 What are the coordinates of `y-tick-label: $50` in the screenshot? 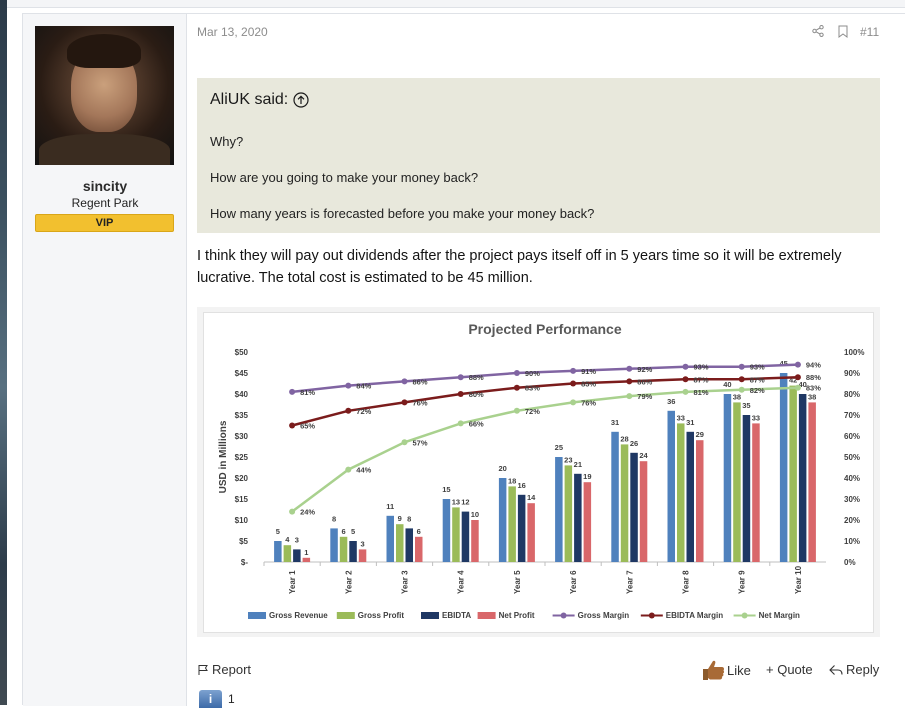 It's located at (242, 352).